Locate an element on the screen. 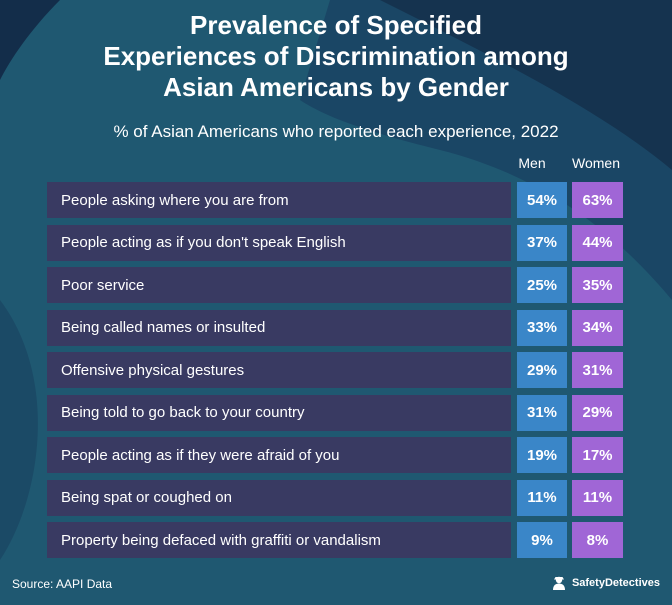 This screenshot has width=672, height=605. women-value: 8% is located at coordinates (597, 540).